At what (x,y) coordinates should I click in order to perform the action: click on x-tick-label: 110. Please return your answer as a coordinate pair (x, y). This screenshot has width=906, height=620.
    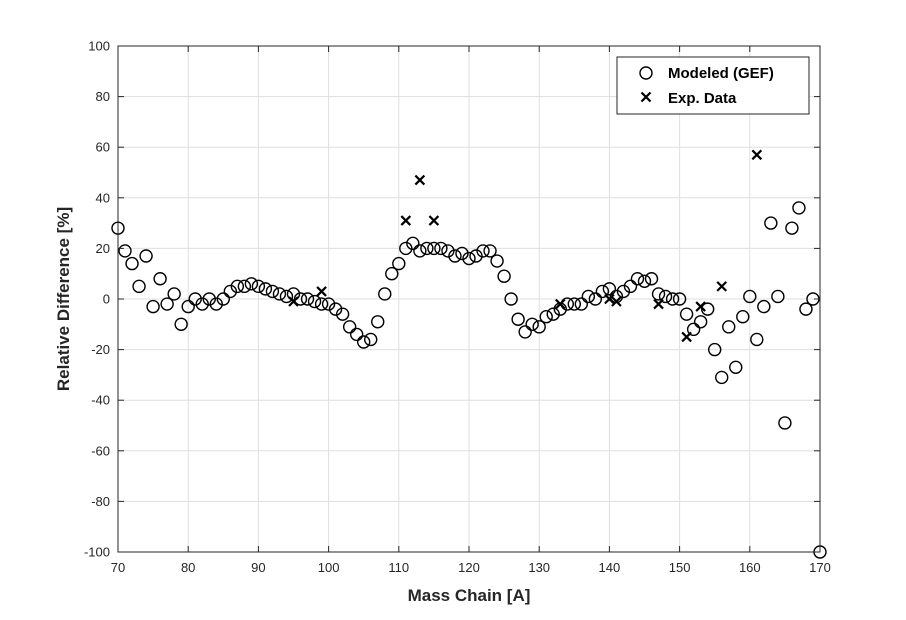
    Looking at the image, I should click on (398, 567).